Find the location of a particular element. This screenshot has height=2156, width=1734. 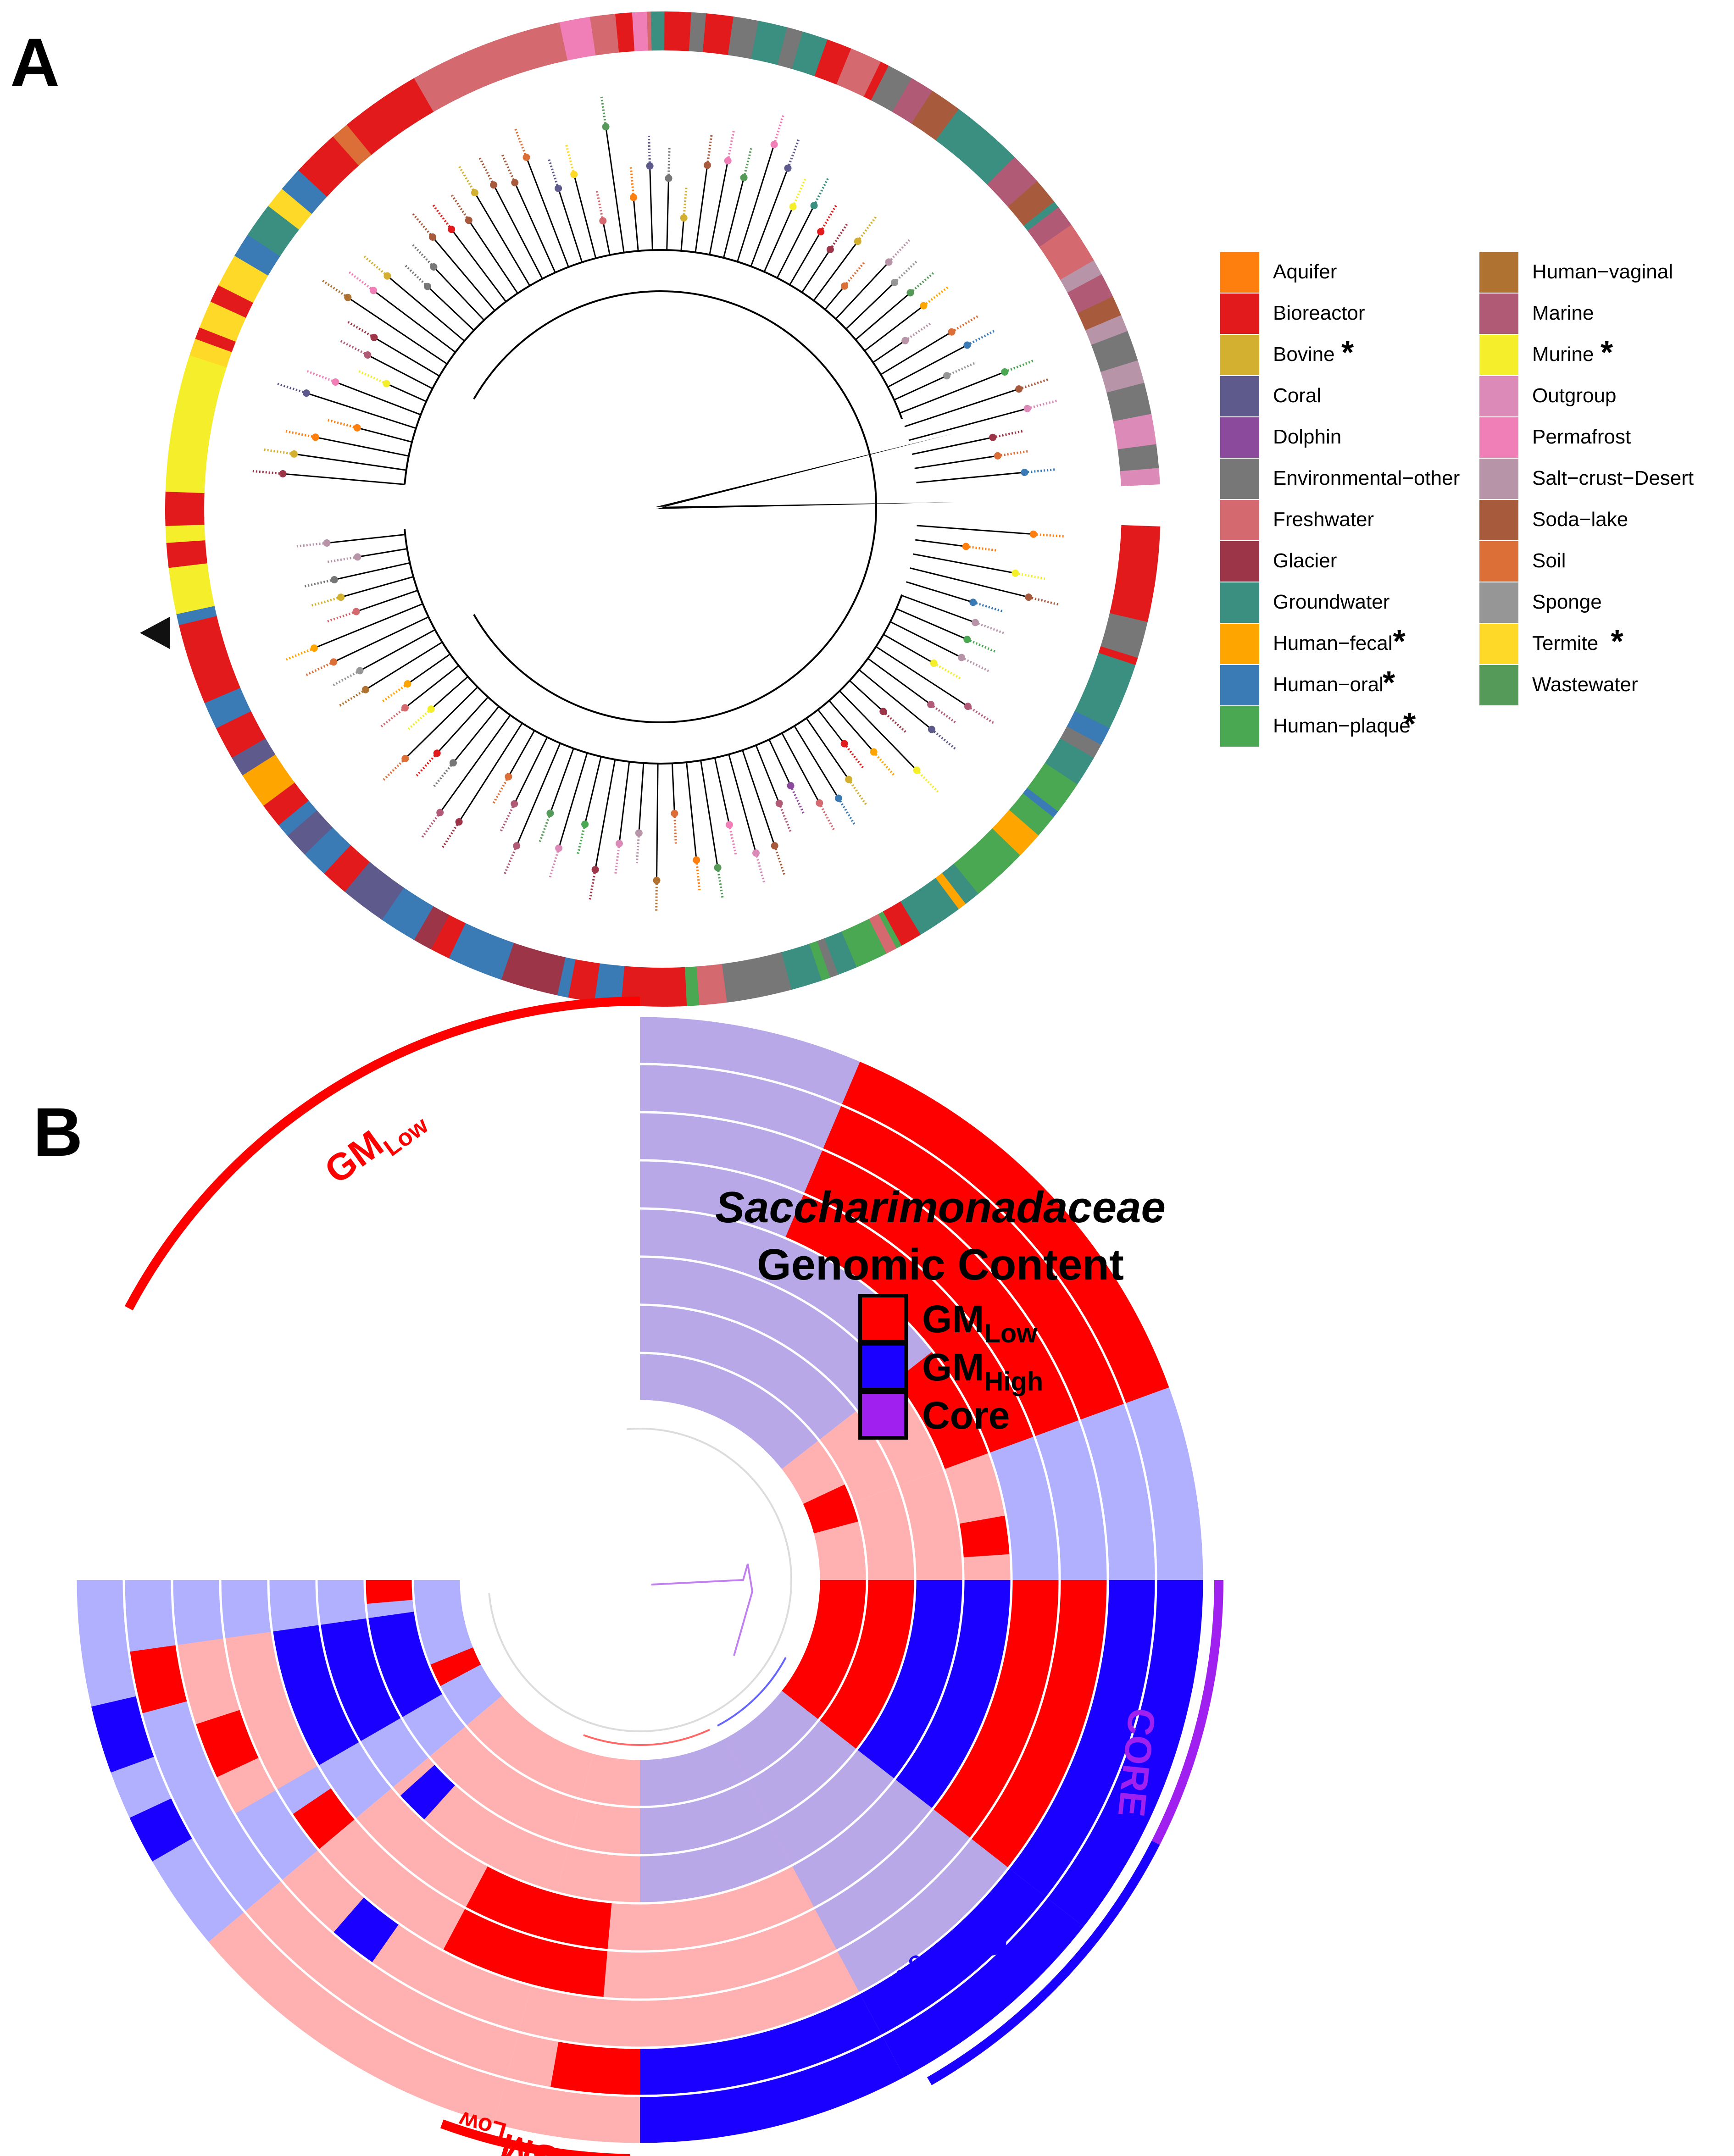

legend-item: Permafrost is located at coordinates (1555, 437).